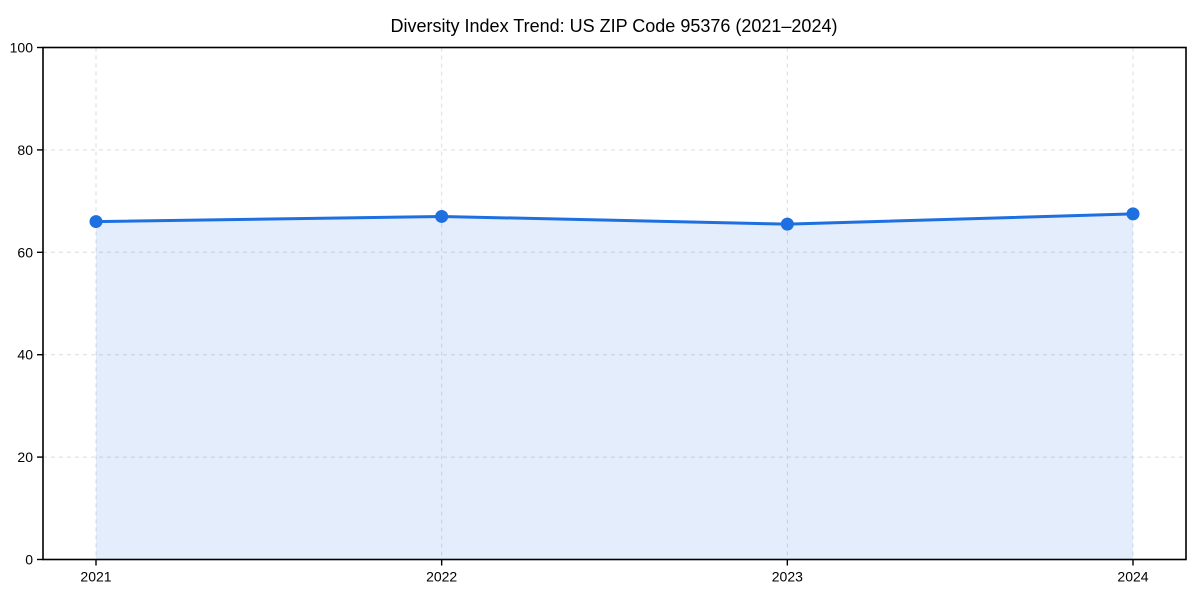  Describe the element at coordinates (441, 577) in the screenshot. I see `x-tick-label: 2022` at that location.